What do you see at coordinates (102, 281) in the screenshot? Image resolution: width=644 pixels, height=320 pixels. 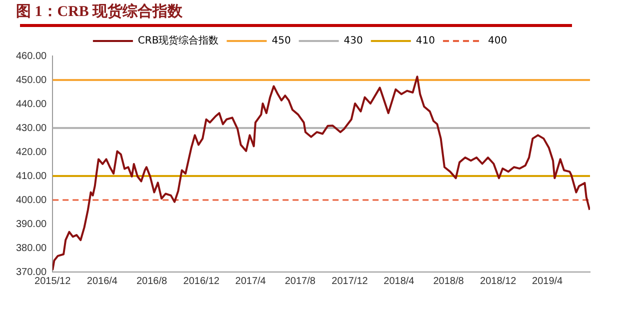 I see `x-tick-label: 2016/4` at bounding box center [102, 281].